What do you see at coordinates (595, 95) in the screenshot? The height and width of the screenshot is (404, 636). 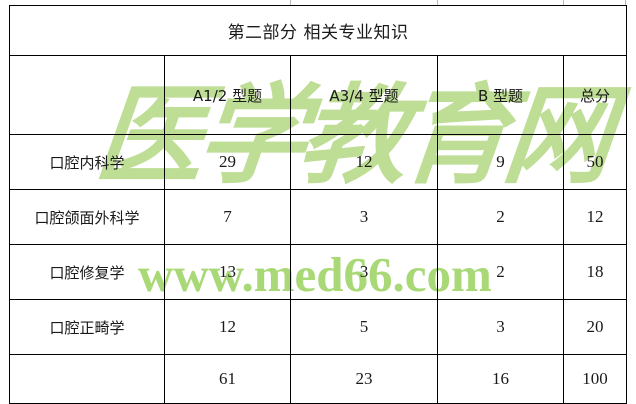 I see `column-header-total: 总分` at bounding box center [595, 95].